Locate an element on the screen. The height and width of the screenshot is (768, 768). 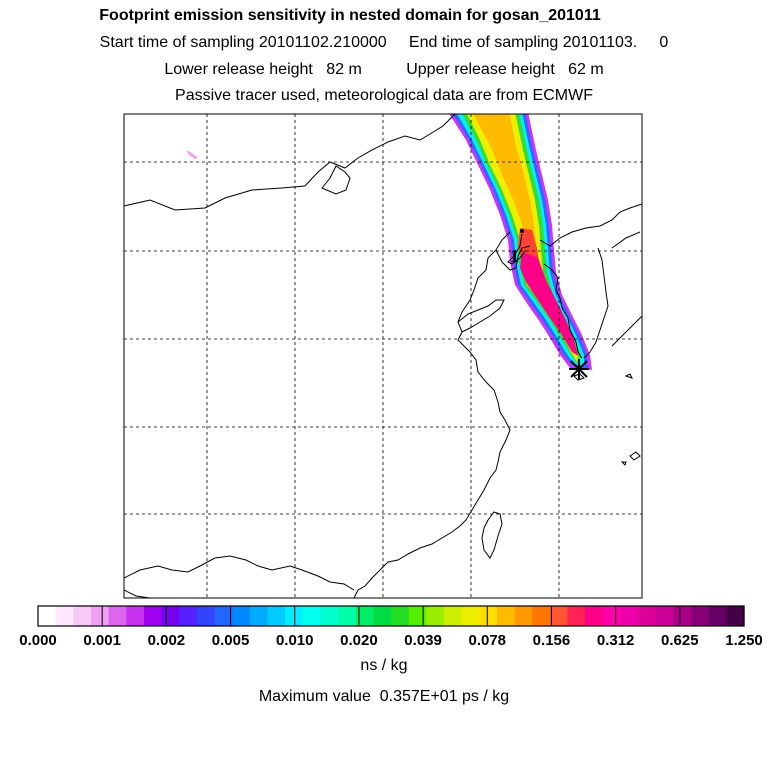
release-point-label: 1 is located at coordinates (514, 256).